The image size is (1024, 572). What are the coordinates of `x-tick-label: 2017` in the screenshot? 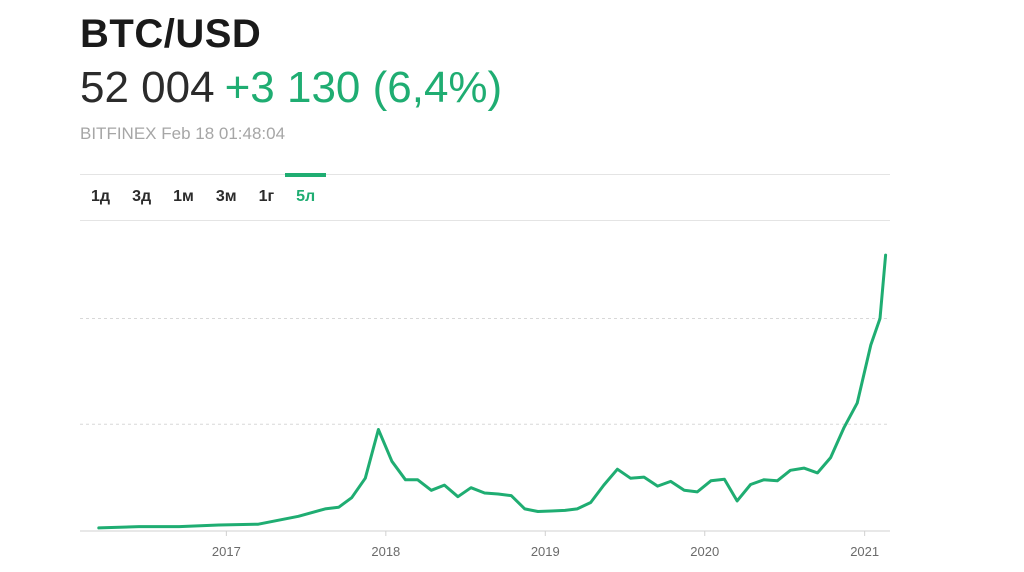 It's located at (226, 551).